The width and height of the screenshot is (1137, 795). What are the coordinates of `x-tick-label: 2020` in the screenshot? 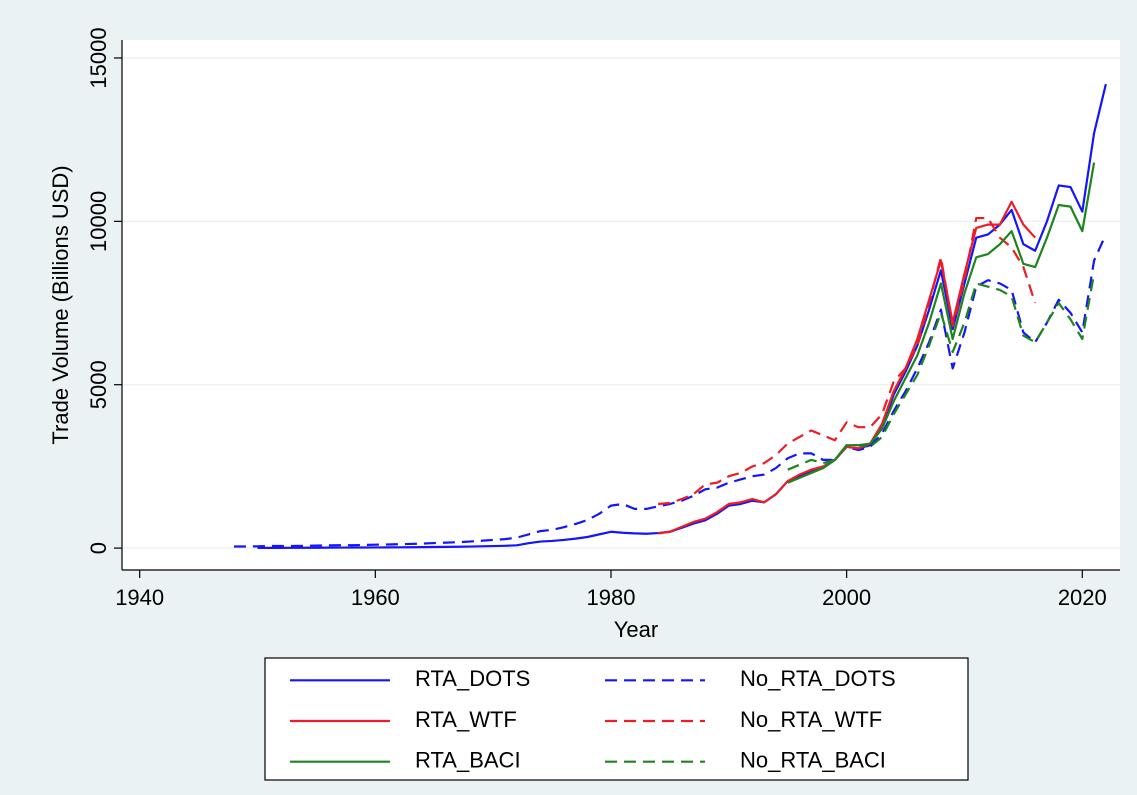 It's located at (1082, 597).